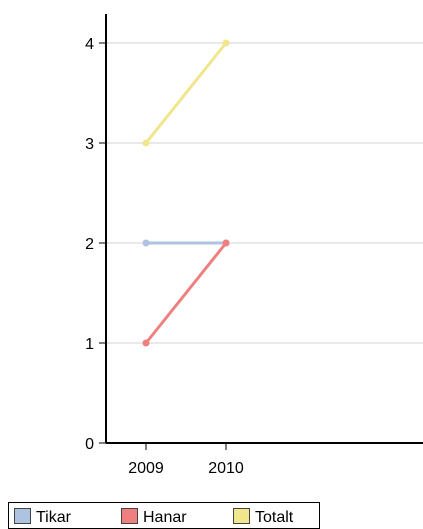 The height and width of the screenshot is (529, 423). Describe the element at coordinates (146, 243) in the screenshot. I see `data-point-tikar-2009` at that location.